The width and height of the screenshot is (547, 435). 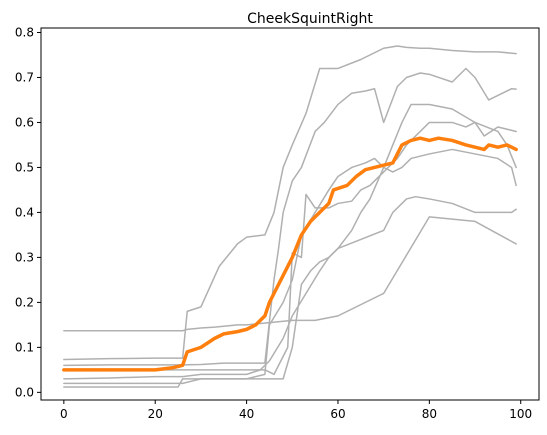 I want to click on y-tick-label: 0.0, so click(x=24, y=392).